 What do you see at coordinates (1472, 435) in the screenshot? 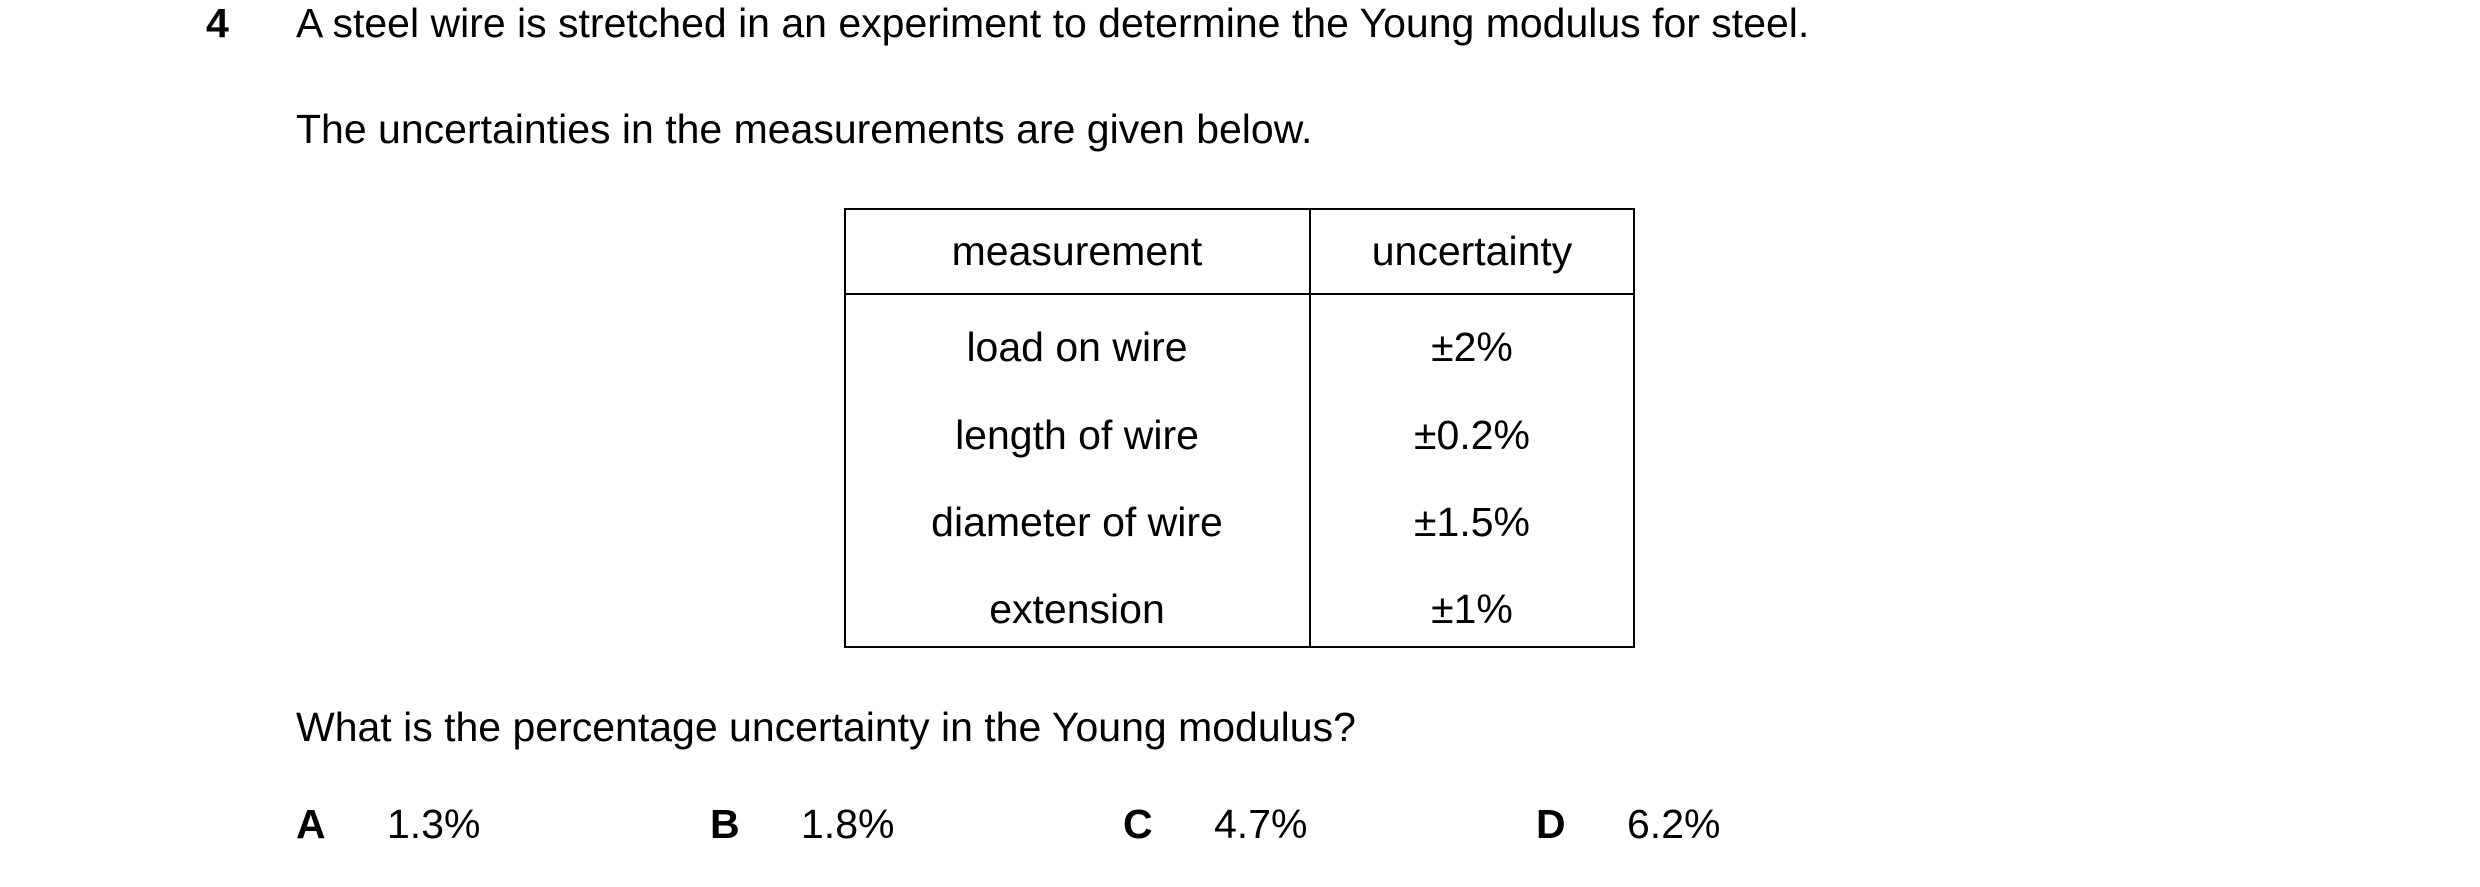
I see `table-cell: ±0.2%` at bounding box center [1472, 435].